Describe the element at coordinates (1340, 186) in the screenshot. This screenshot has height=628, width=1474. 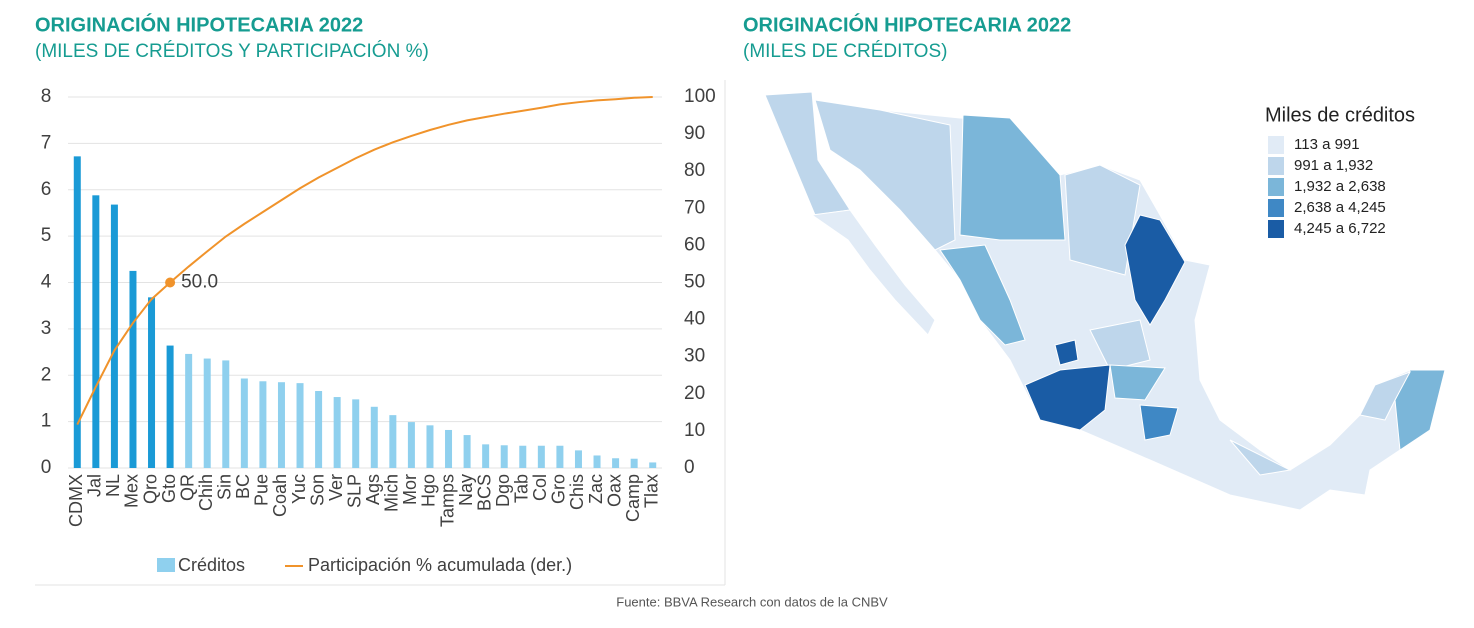
I see `legend-label: 1,932 a 2,638` at that location.